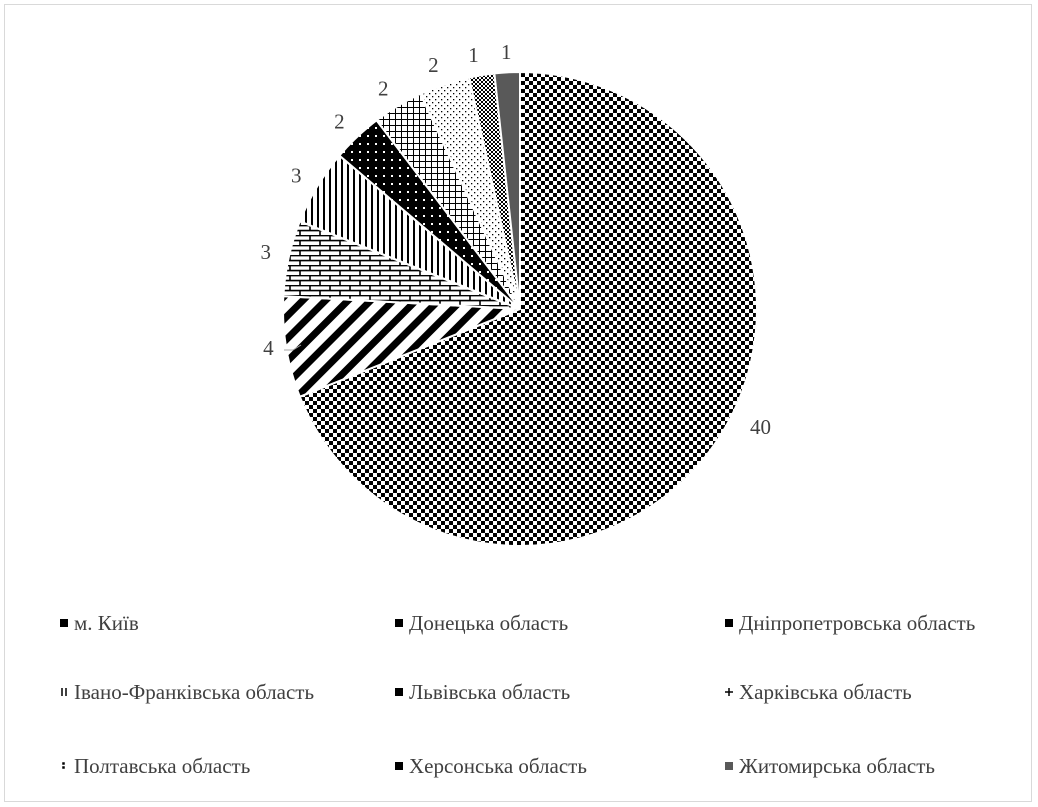  Describe the element at coordinates (106, 622) in the screenshot. I see `legend-label: м. Київ` at that location.